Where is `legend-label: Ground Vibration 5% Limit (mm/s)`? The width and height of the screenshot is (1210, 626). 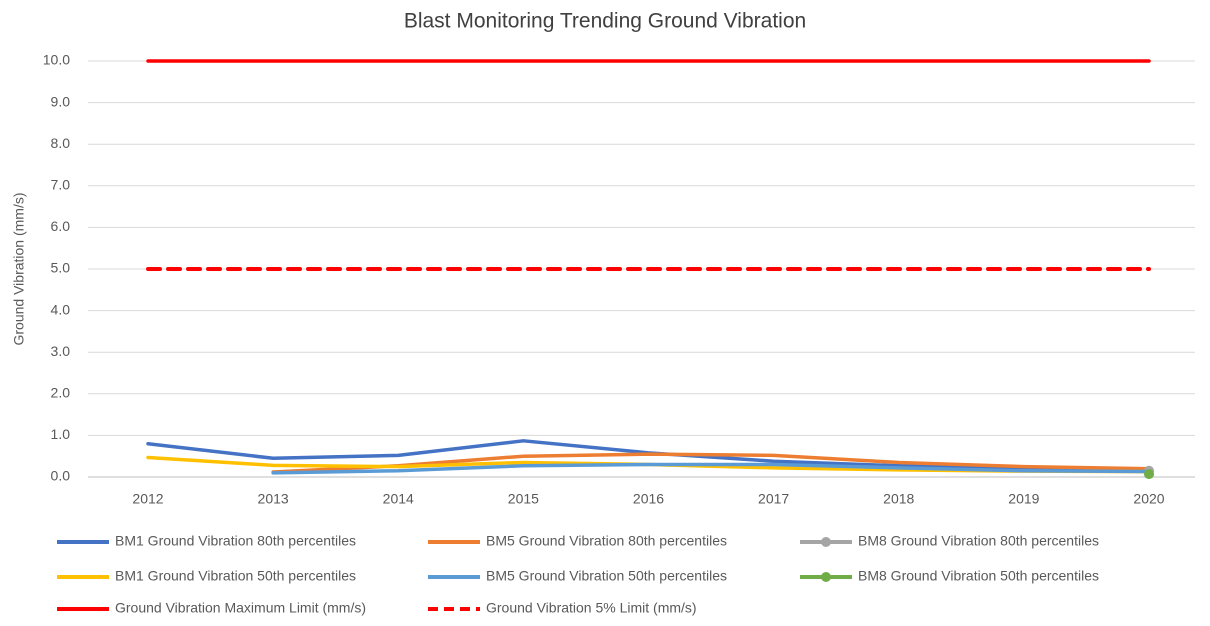 legend-label: Ground Vibration 5% Limit (mm/s) is located at coordinates (591, 608).